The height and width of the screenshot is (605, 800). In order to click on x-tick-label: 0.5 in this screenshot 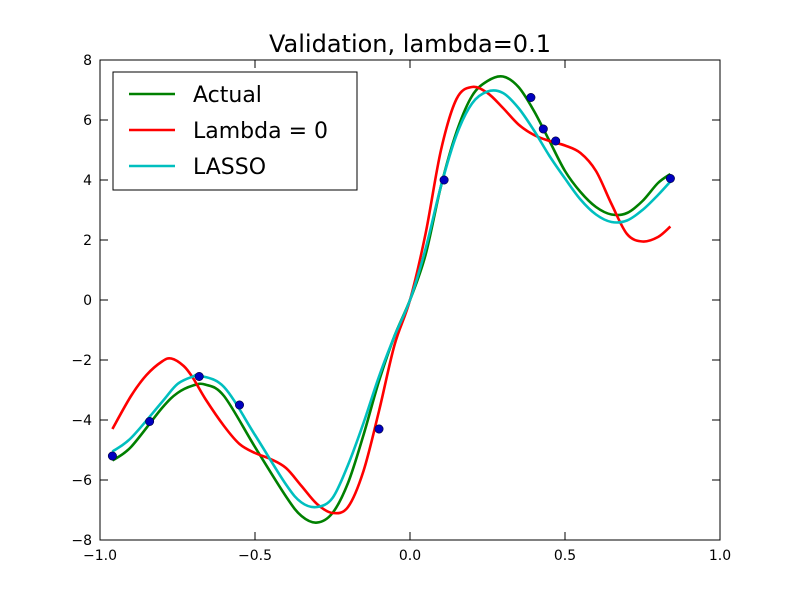, I will do `click(565, 556)`.